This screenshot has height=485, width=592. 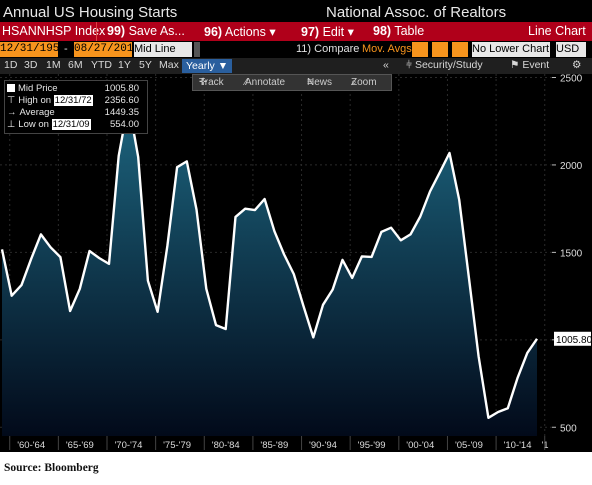 I want to click on chart-title: Annual US Housing Starts, so click(x=90, y=12).